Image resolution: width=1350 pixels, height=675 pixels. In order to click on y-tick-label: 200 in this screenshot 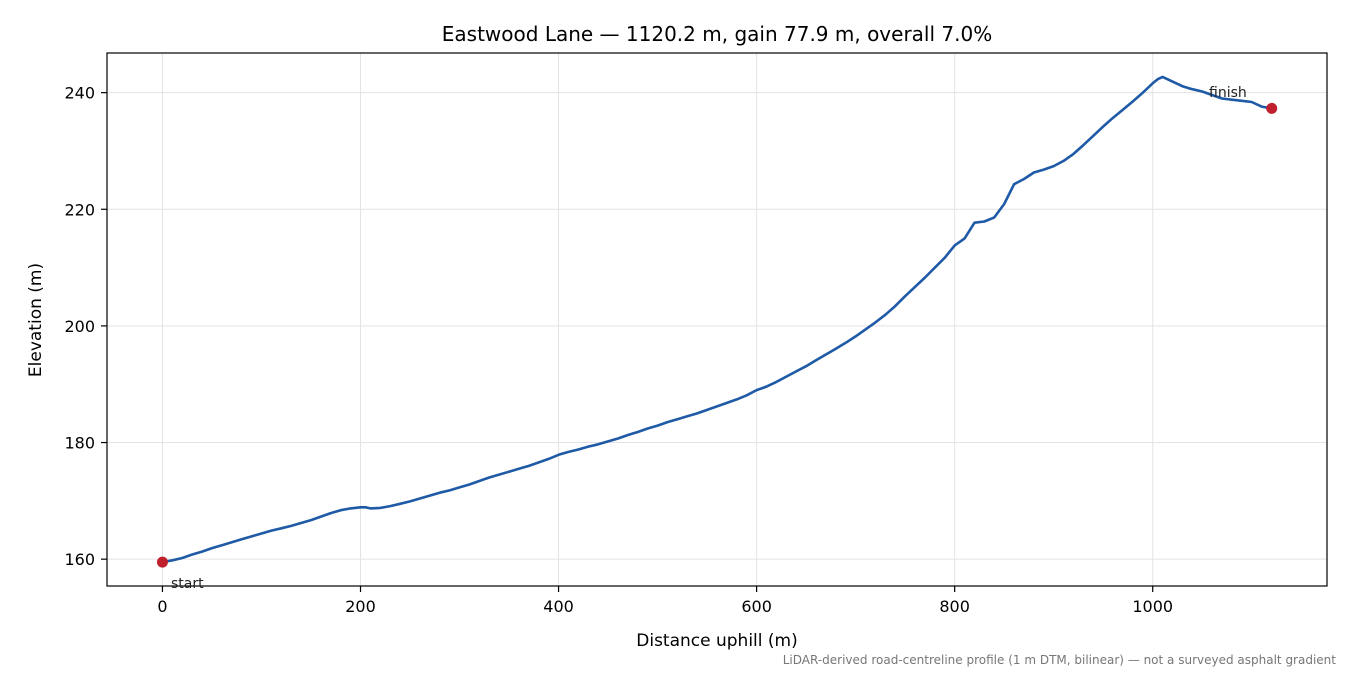, I will do `click(79, 326)`.